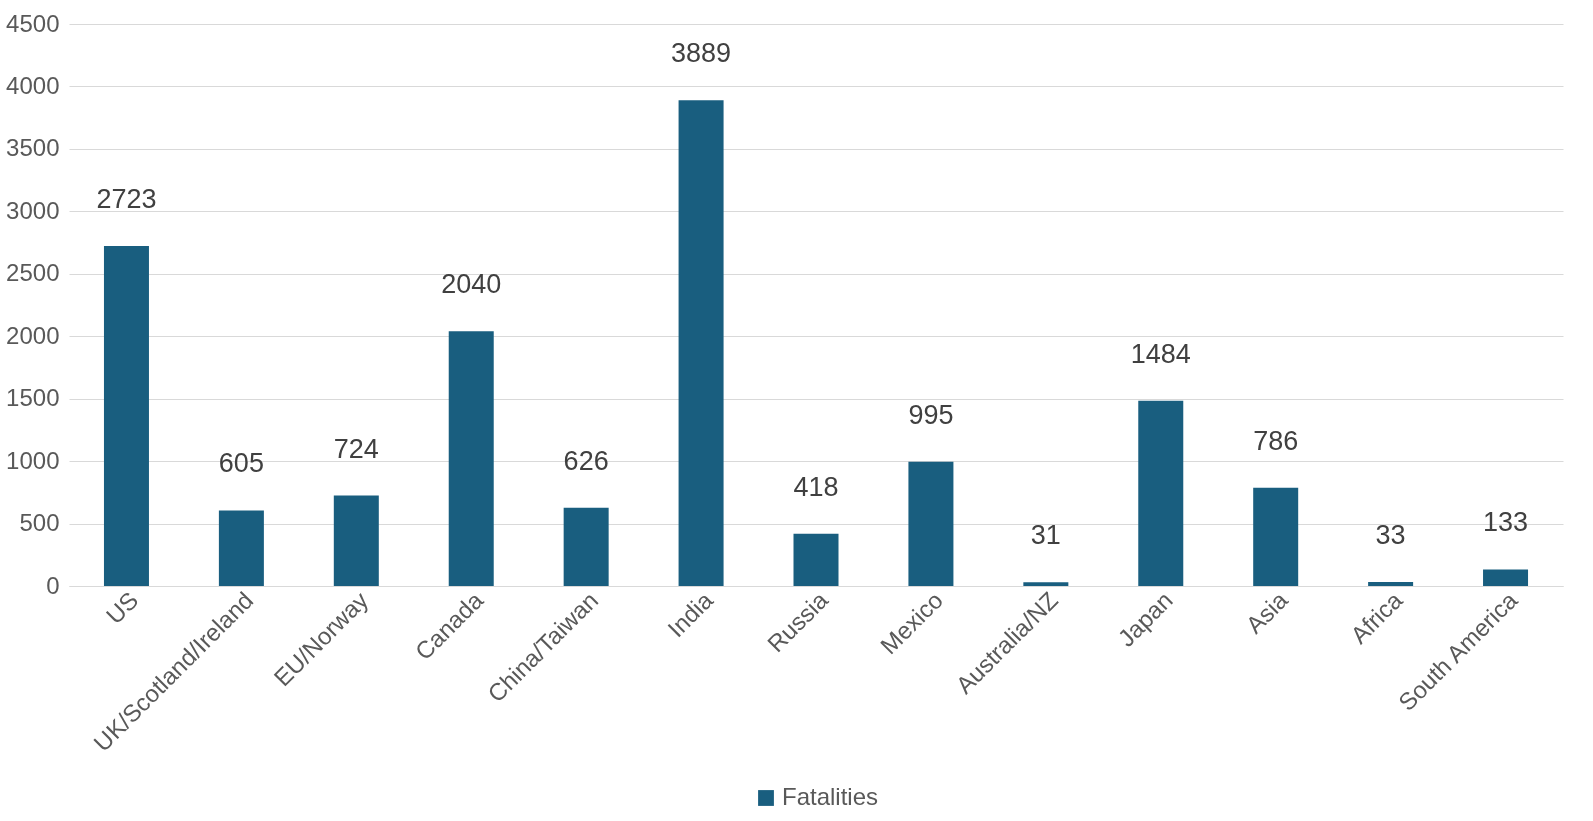 This screenshot has height=821, width=1593. What do you see at coordinates (1276, 440) in the screenshot?
I see `data-label: 786` at bounding box center [1276, 440].